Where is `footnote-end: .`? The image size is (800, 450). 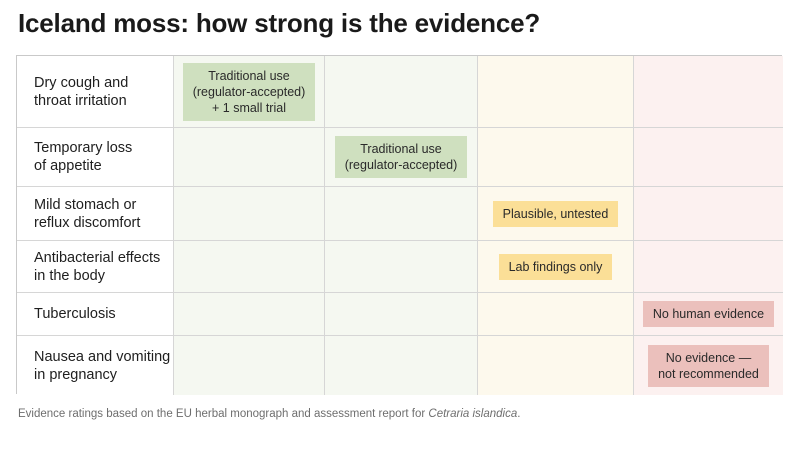
footnote-end: . is located at coordinates (519, 414).